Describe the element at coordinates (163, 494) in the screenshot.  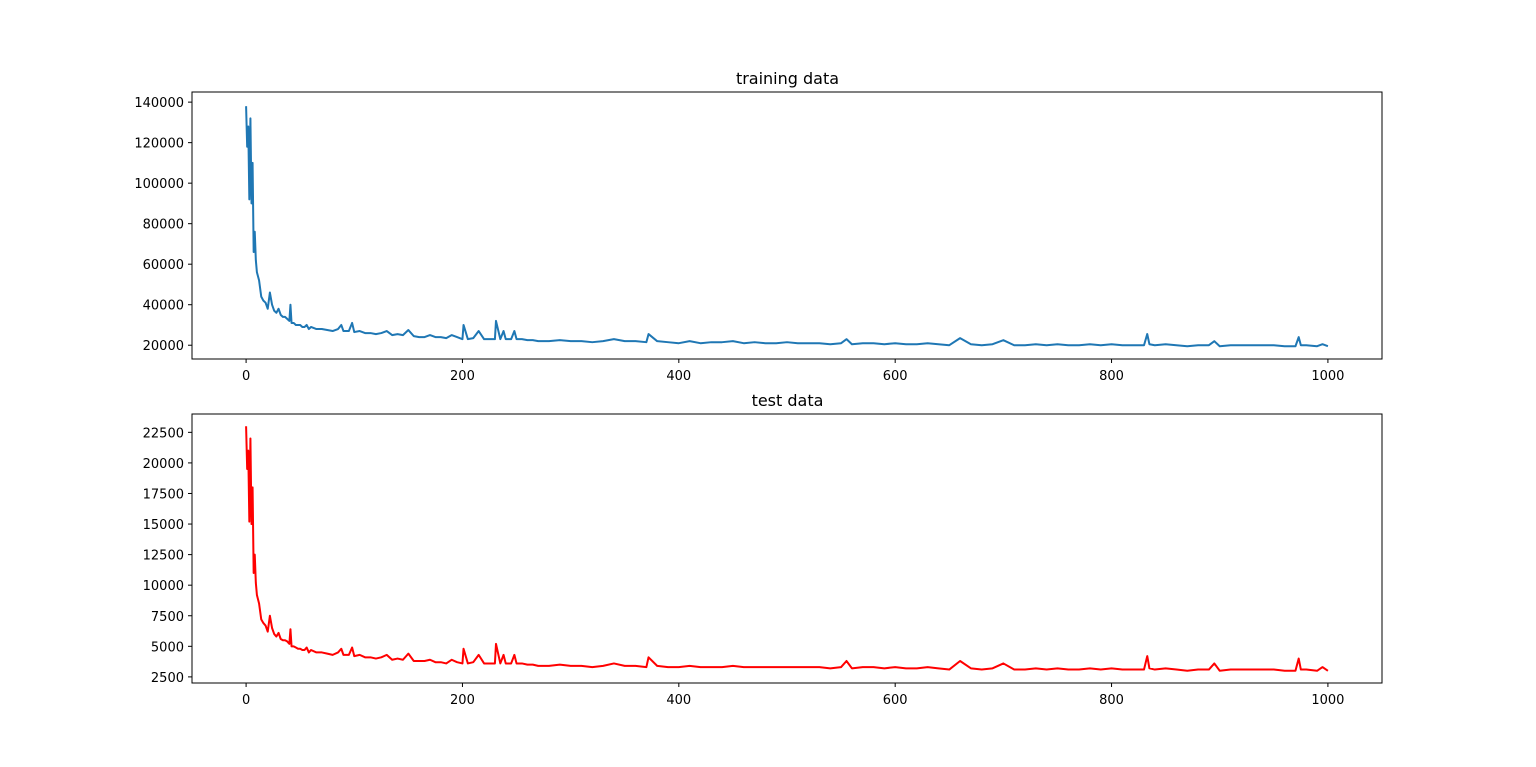
I see `y-tick-label: 17500` at that location.